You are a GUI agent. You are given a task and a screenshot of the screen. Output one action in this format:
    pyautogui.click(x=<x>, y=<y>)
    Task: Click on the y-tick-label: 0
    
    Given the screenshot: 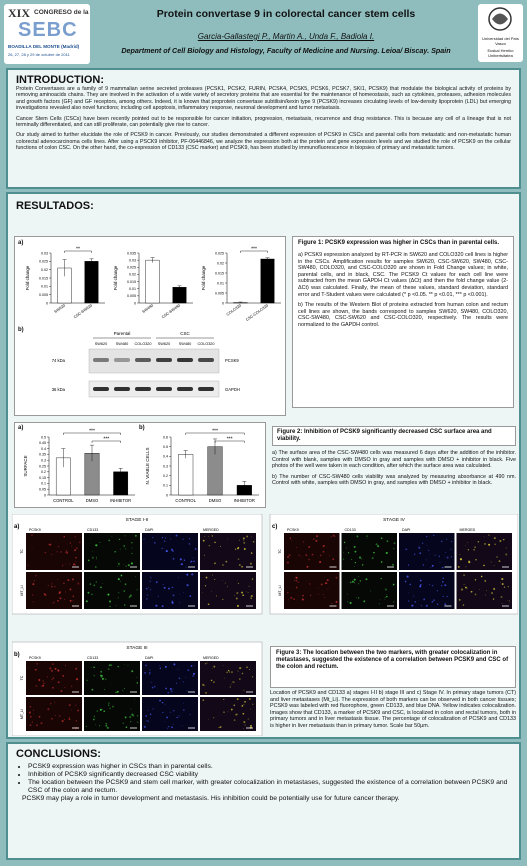 What is the action you would take?
    pyautogui.click(x=47, y=303)
    